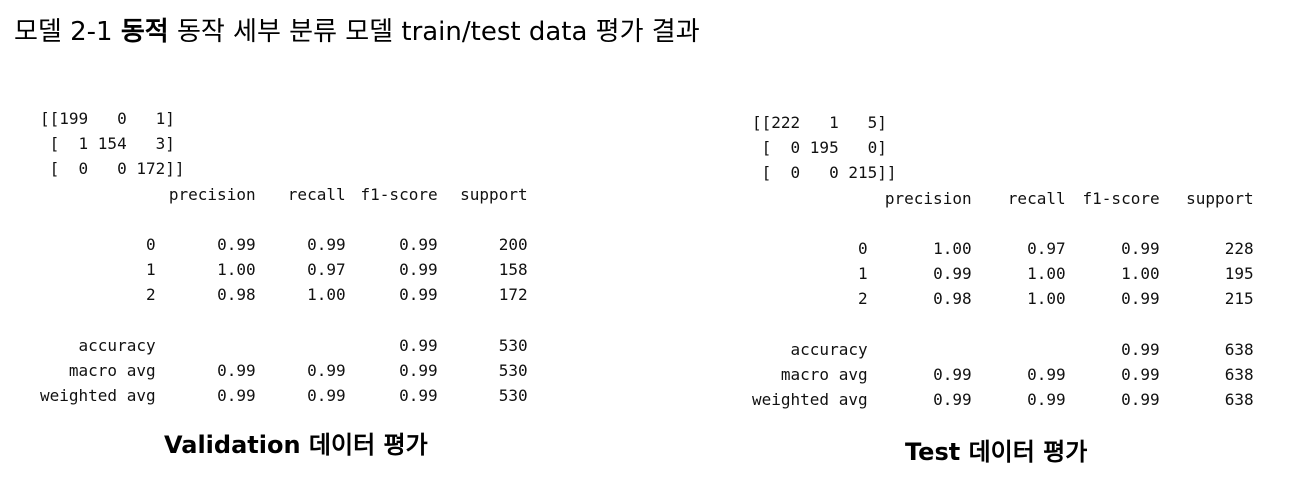 Image resolution: width=1307 pixels, height=487 pixels. I want to click on matrix-line: [ 1 154 3], so click(107, 144).